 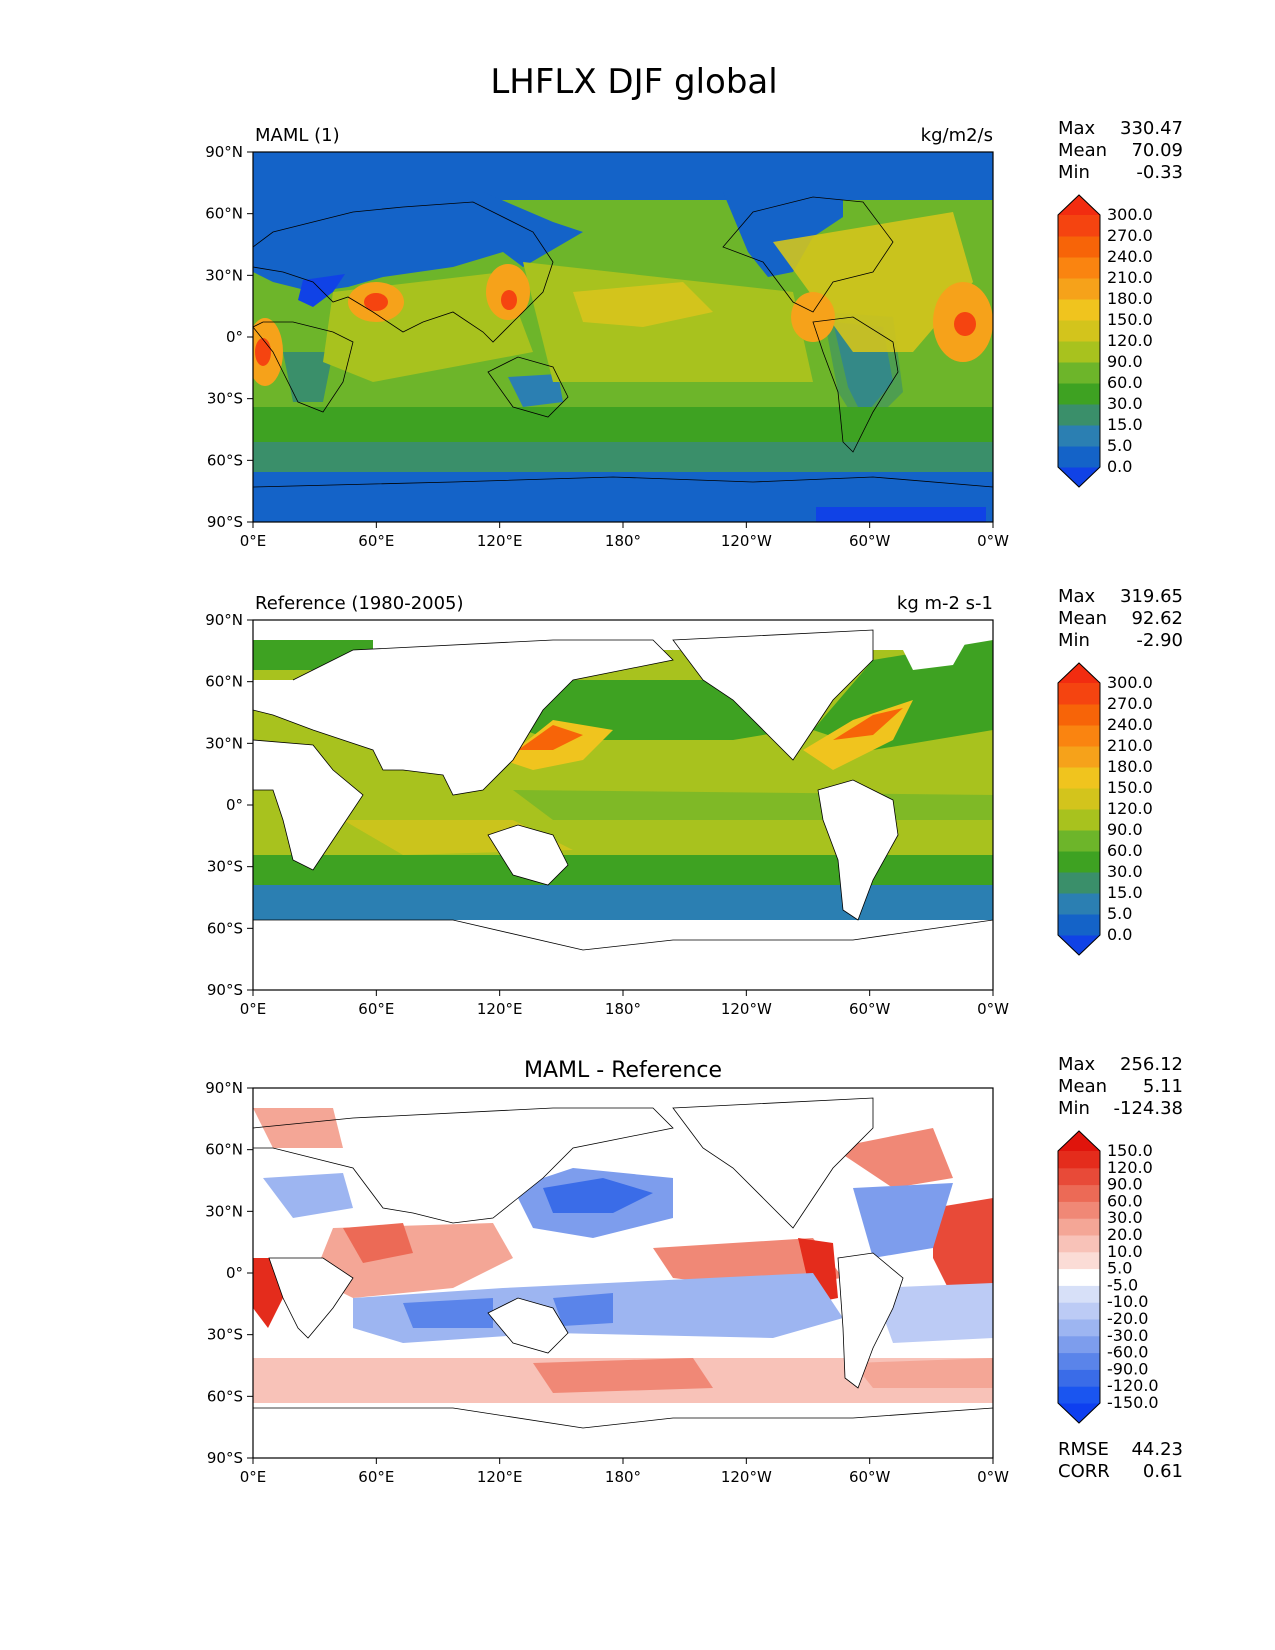 I want to click on field-arabian-positive, so click(x=378, y=1243).